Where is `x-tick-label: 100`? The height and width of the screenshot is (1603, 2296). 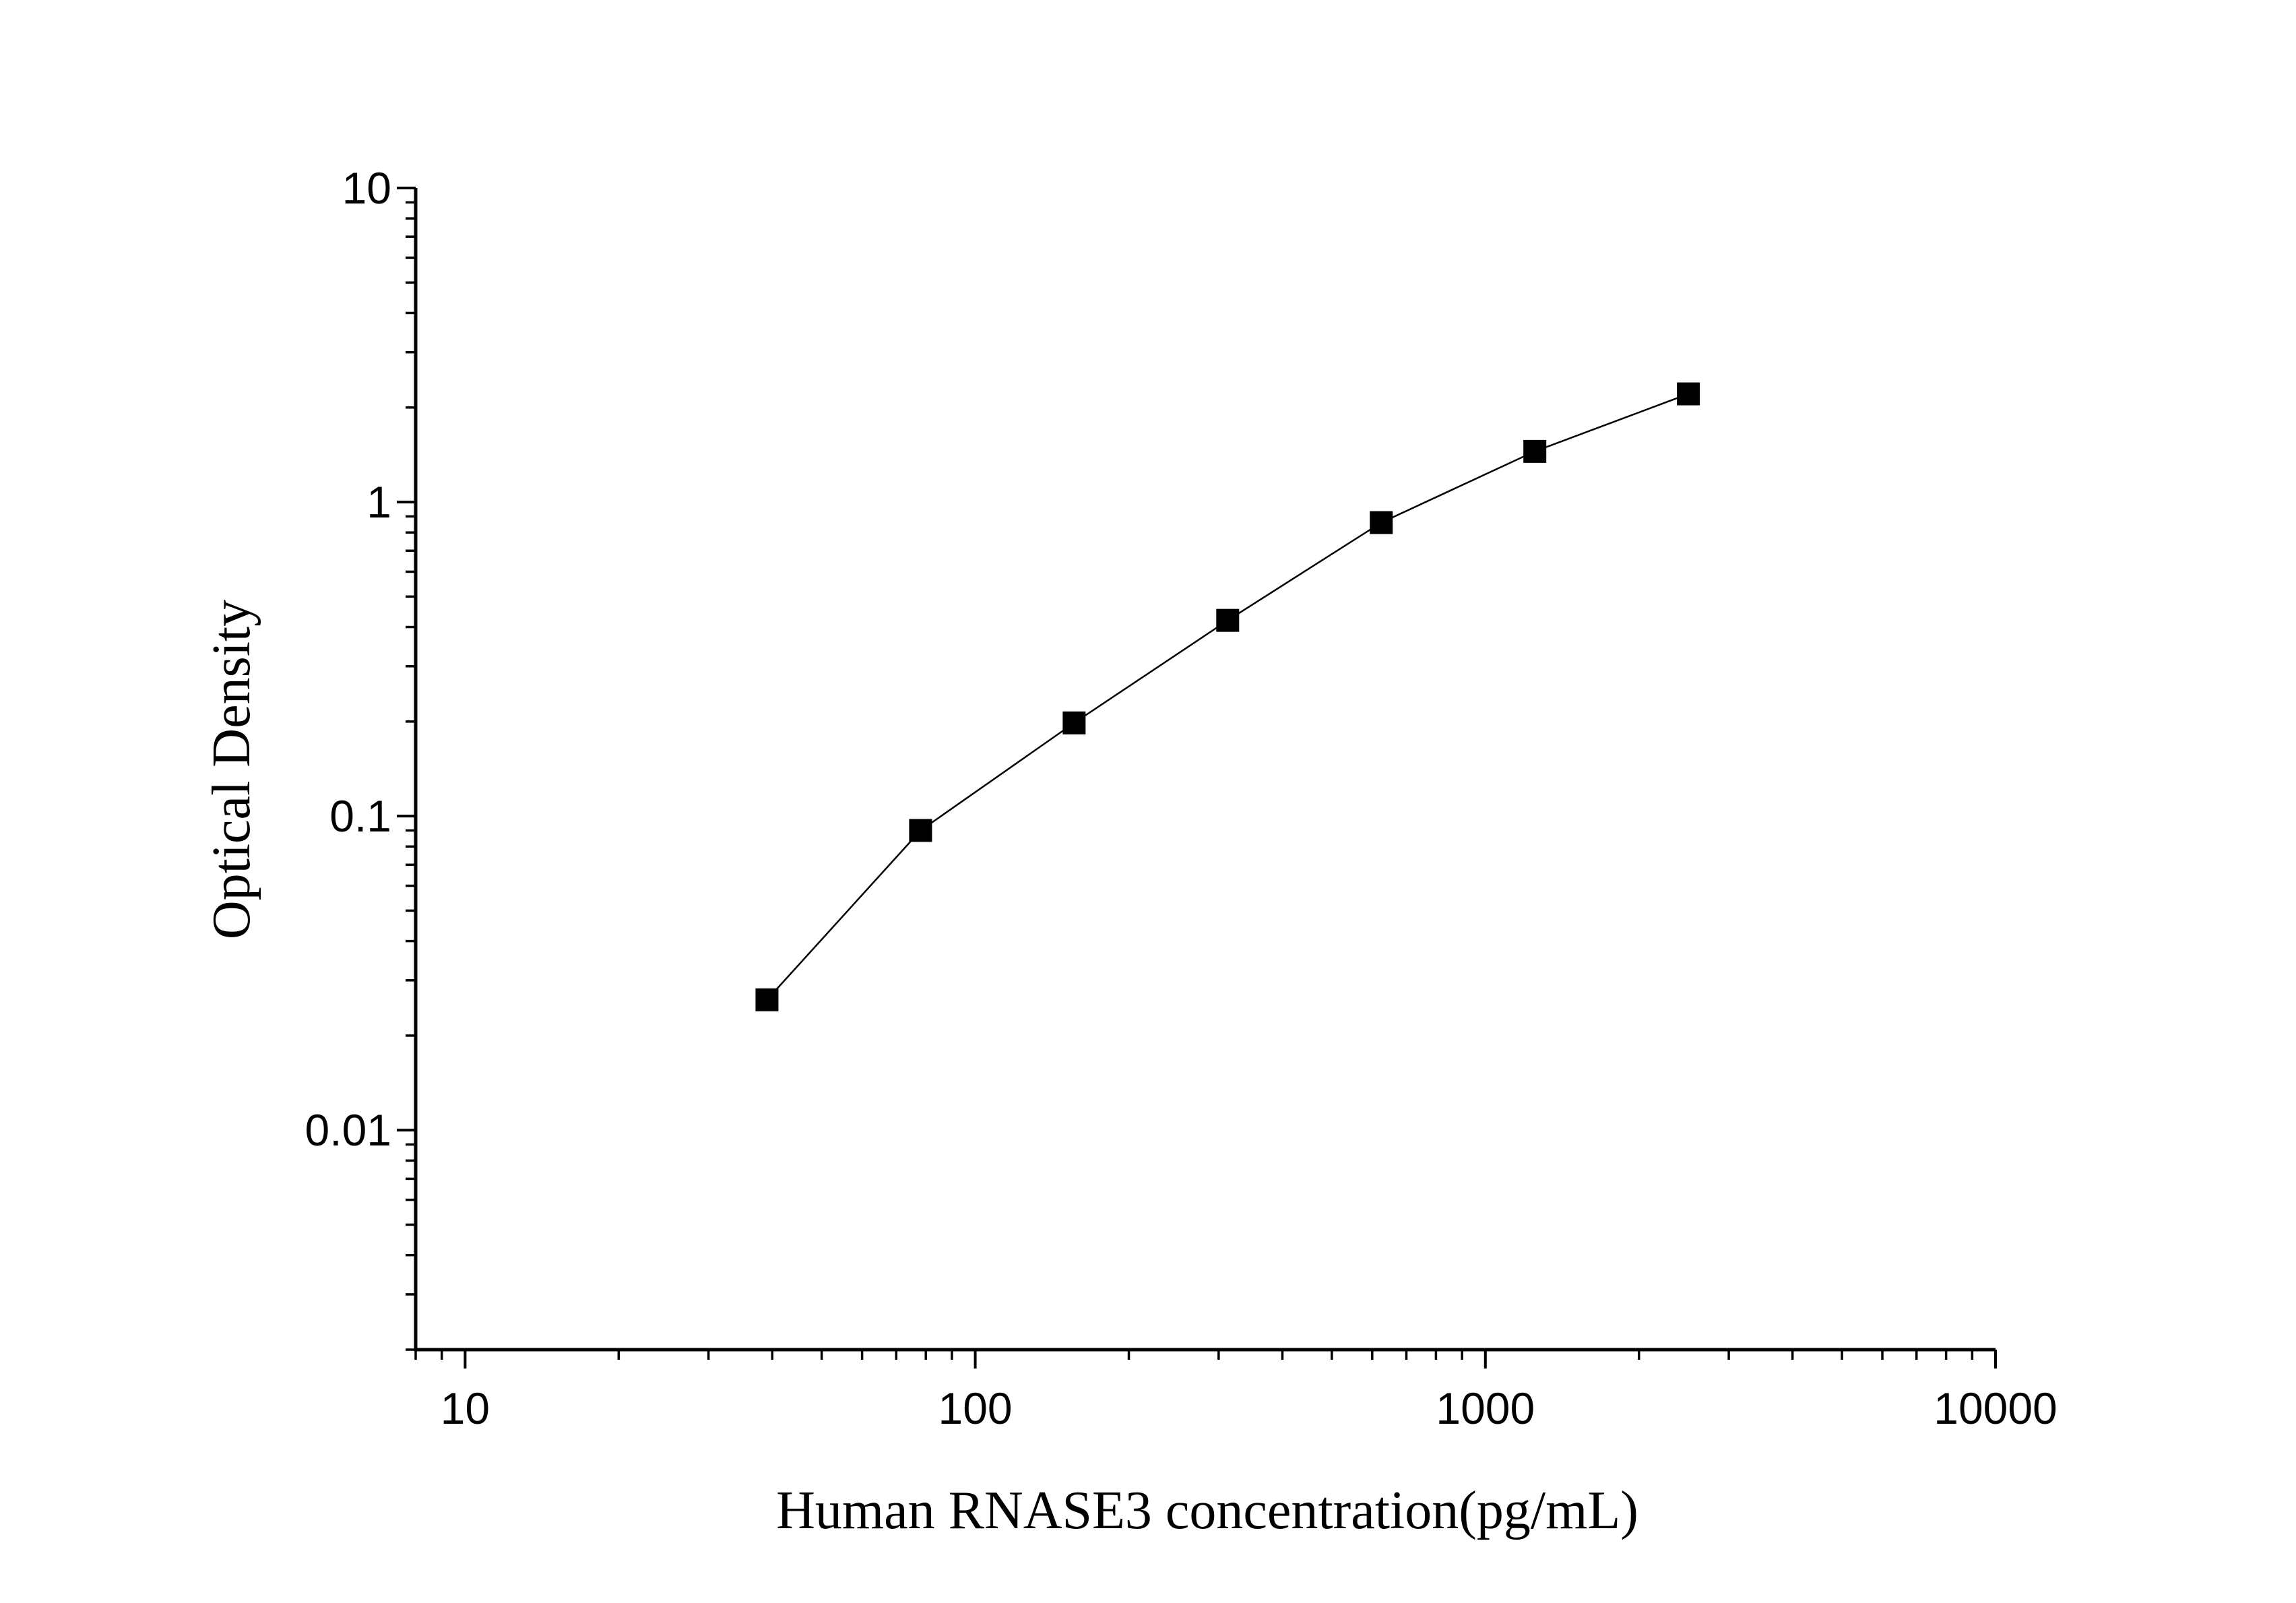
x-tick-label: 100 is located at coordinates (975, 1408).